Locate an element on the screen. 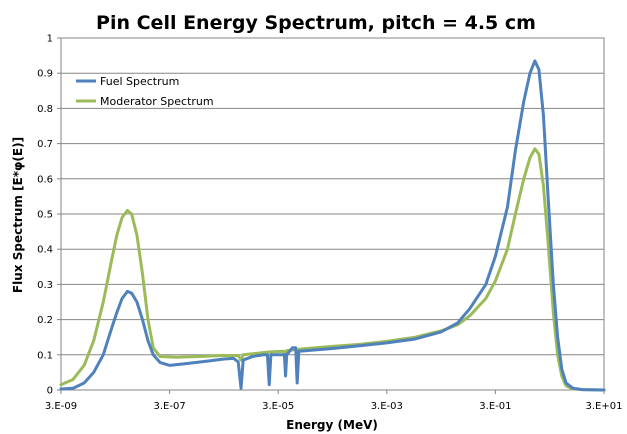  x-tick-label: 3.E-05 is located at coordinates (278, 406).